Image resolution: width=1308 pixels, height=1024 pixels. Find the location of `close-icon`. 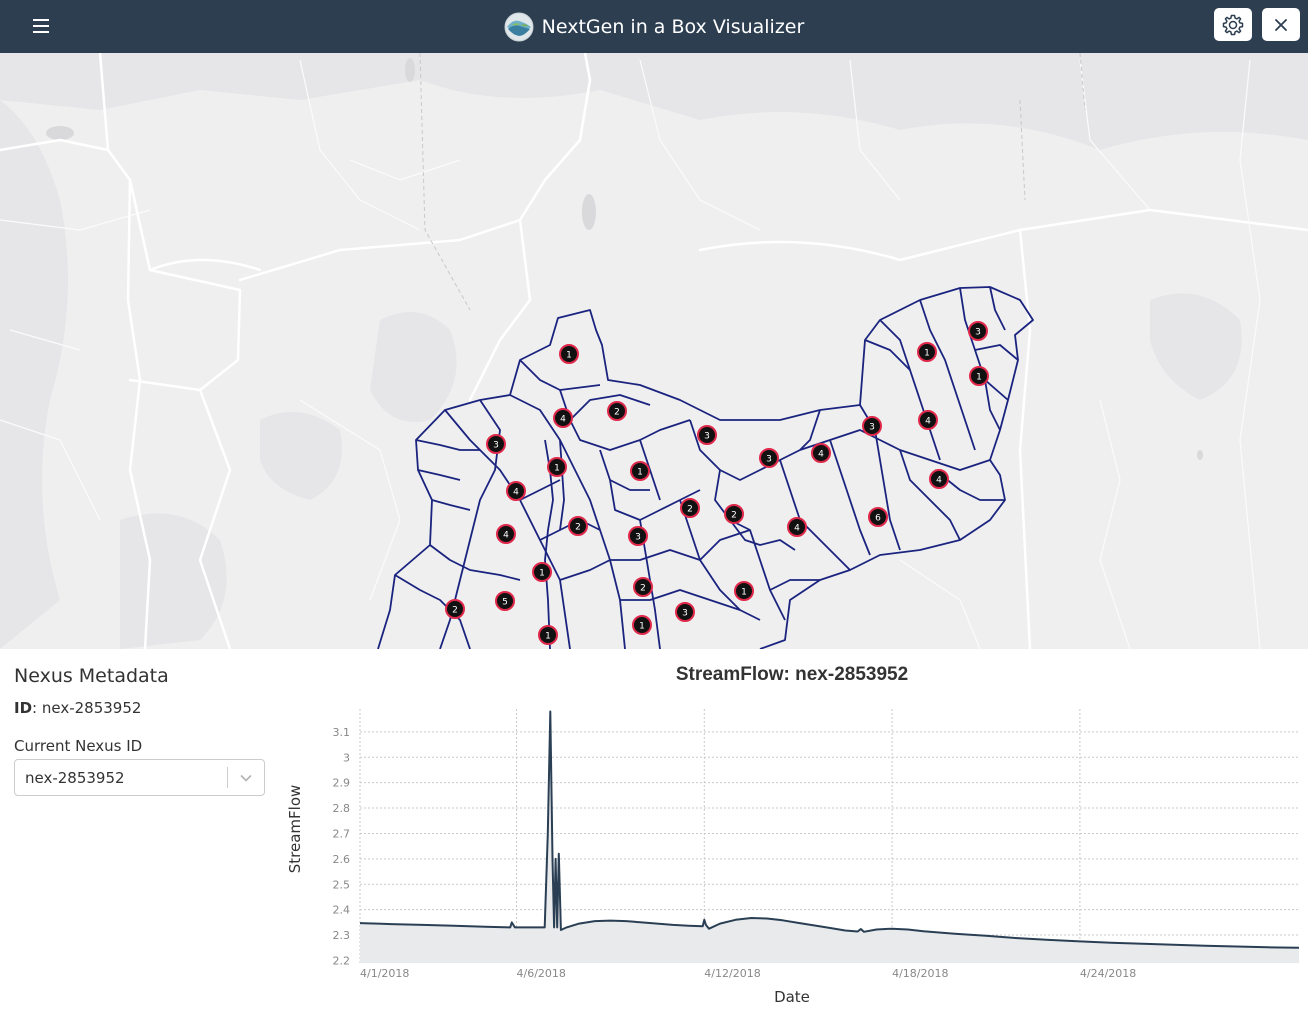

close-icon is located at coordinates (1281, 24).